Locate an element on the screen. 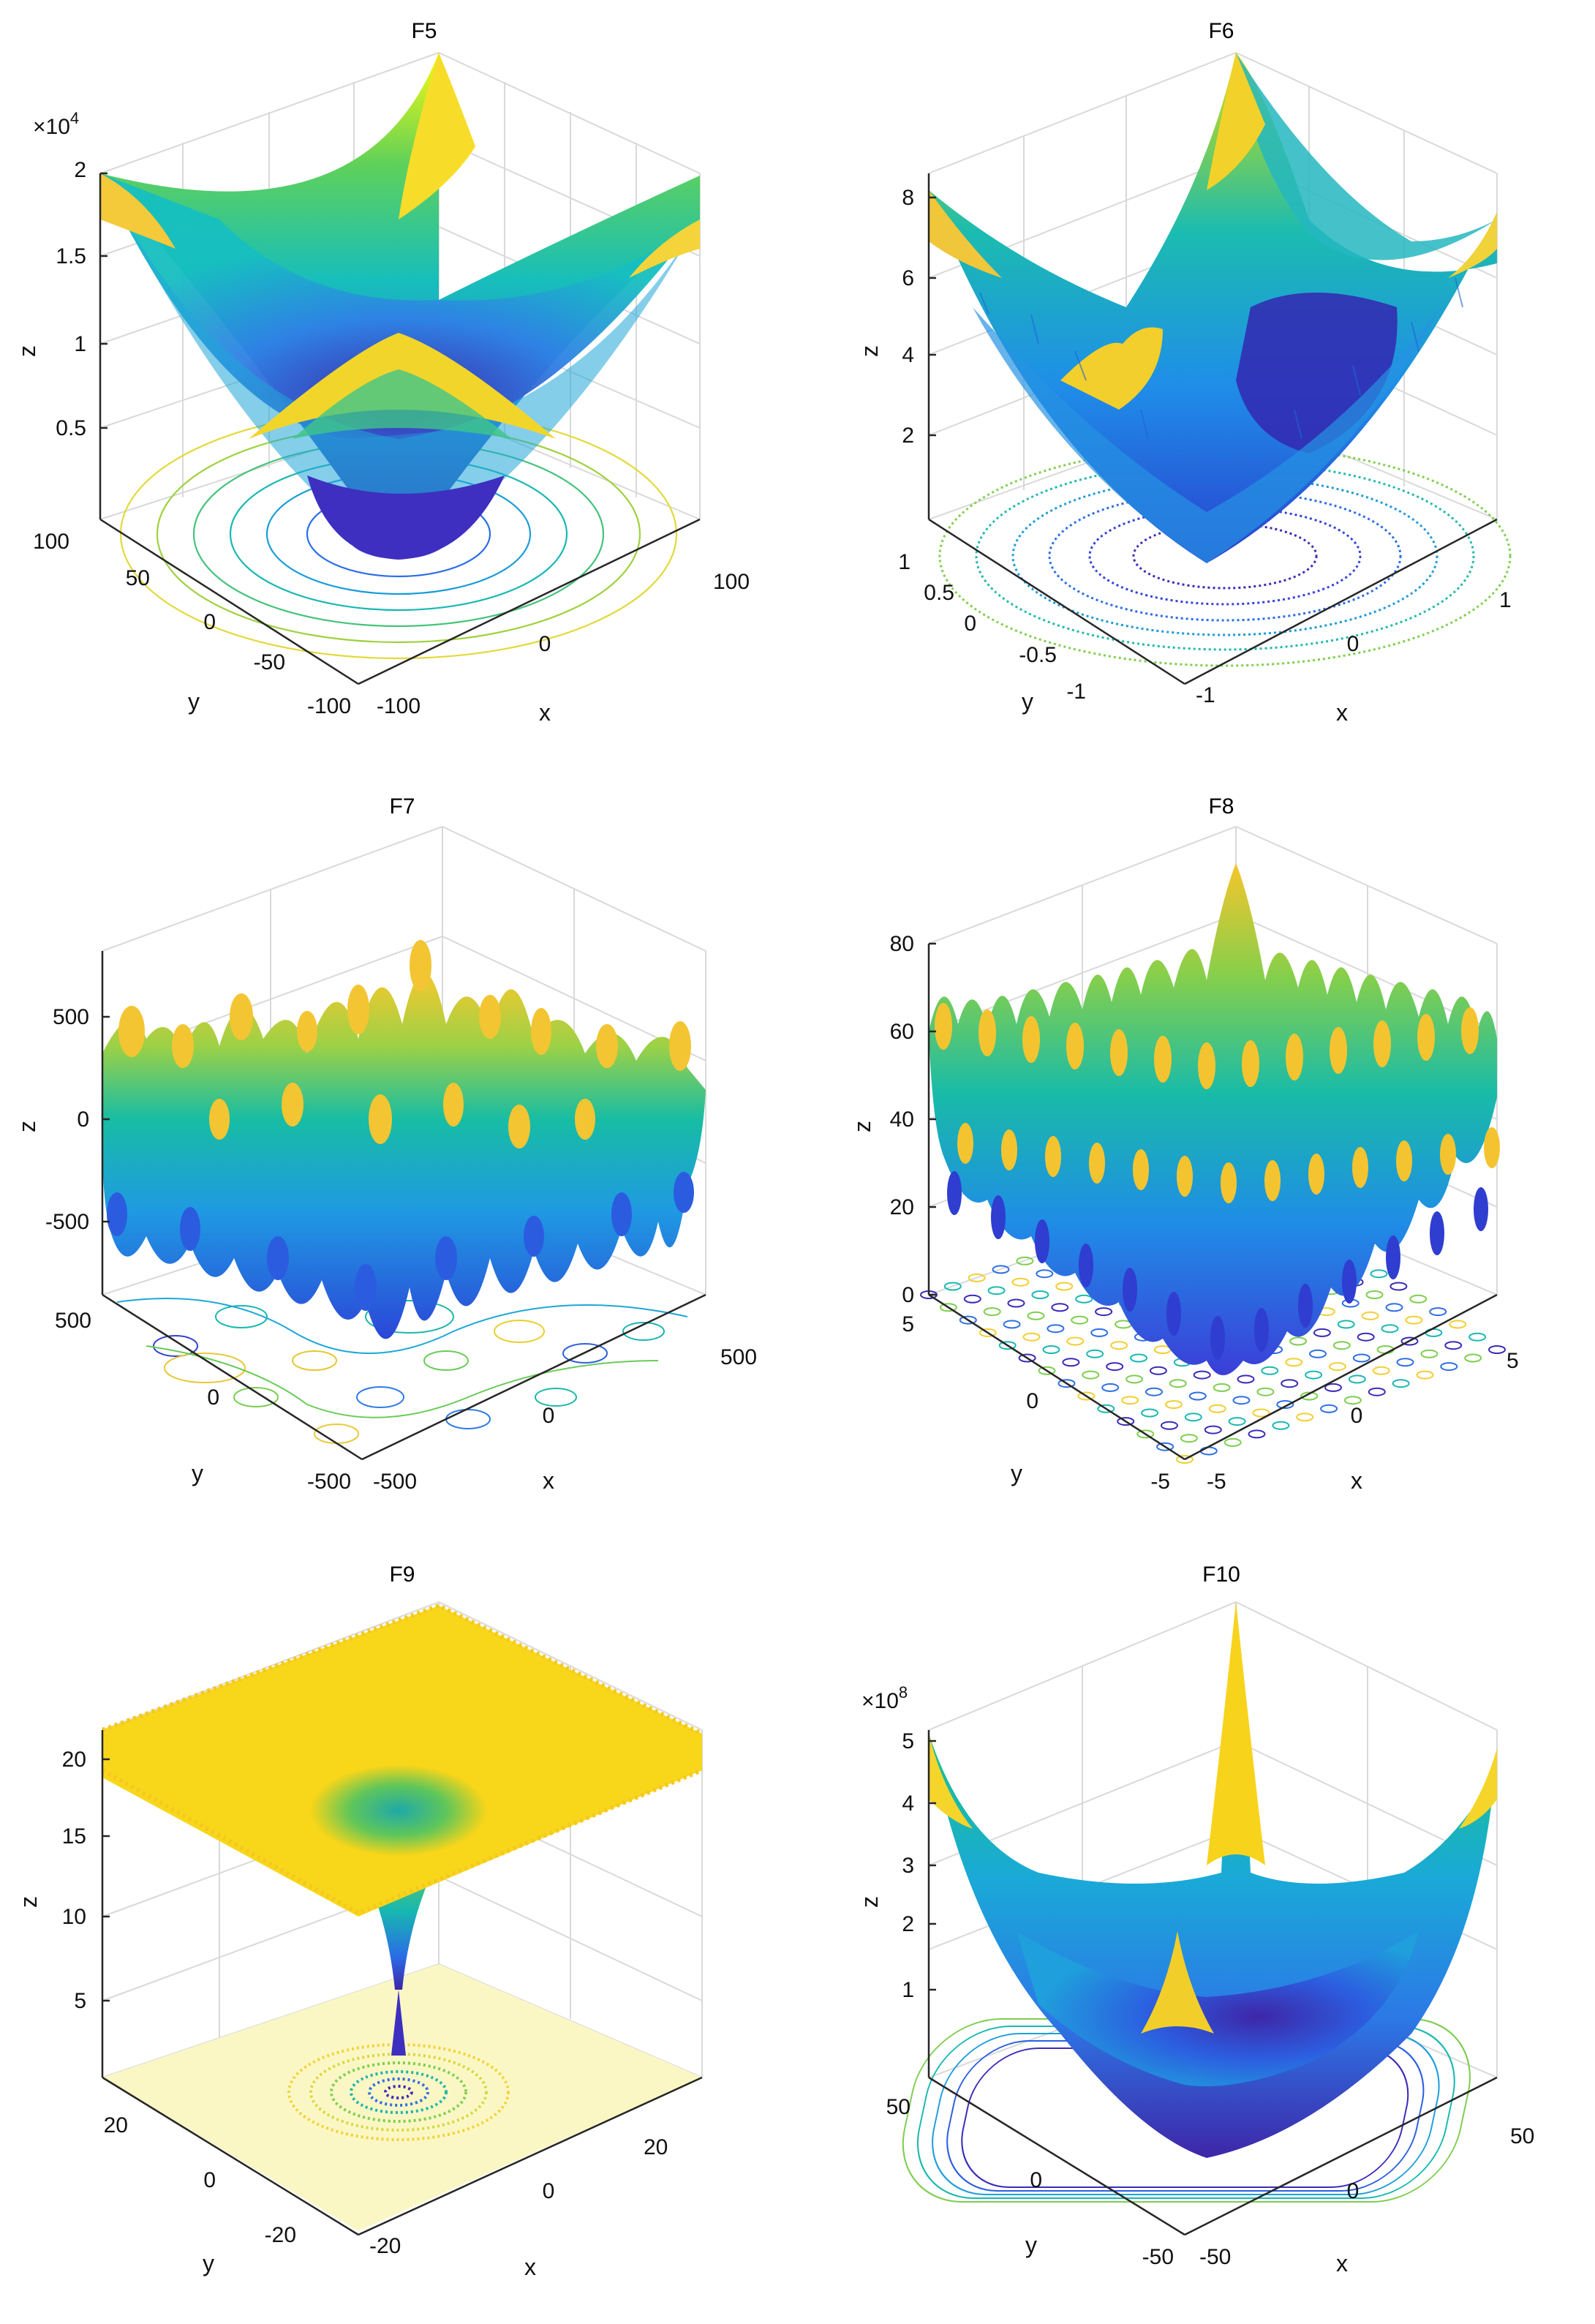 This screenshot has height=2324, width=1595. z-tick-label: 15 is located at coordinates (74, 1837).